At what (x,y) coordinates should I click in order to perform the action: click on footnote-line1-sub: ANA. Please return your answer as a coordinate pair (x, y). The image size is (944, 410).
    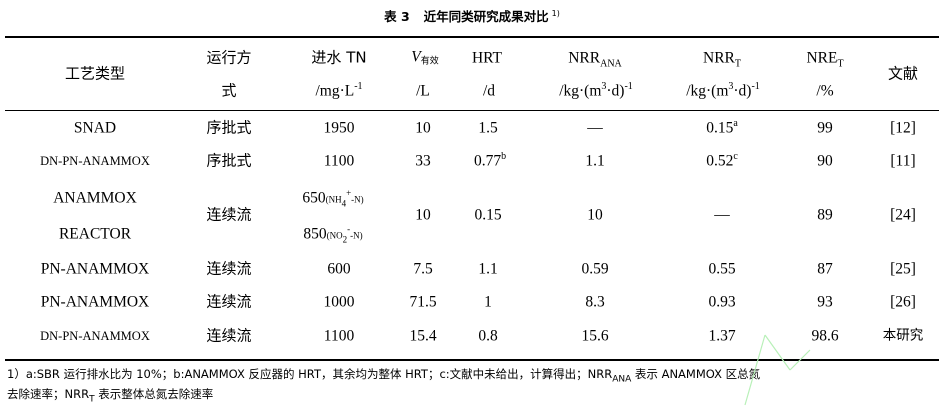
    Looking at the image, I should click on (622, 379).